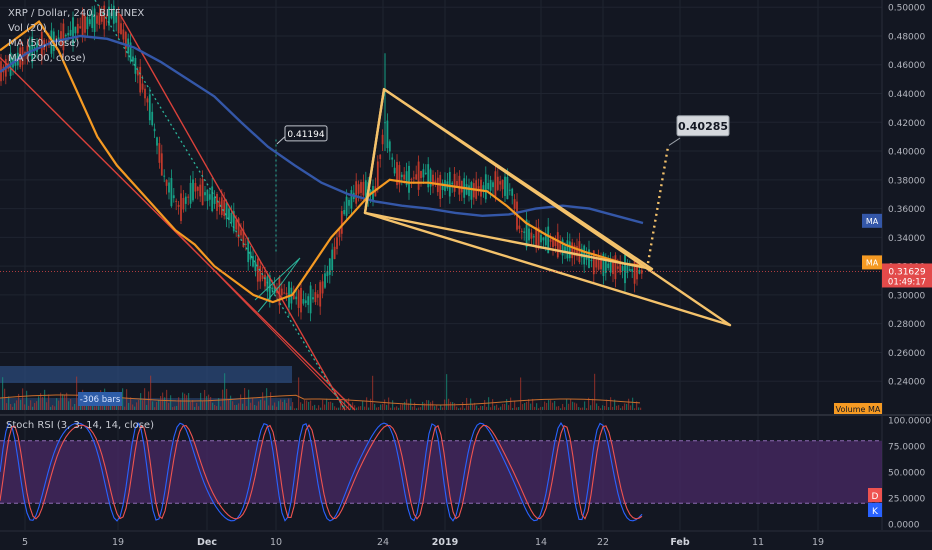 This screenshot has height=550, width=932. What do you see at coordinates (25, 542) in the screenshot?
I see `time-tick-label: 5` at bounding box center [25, 542].